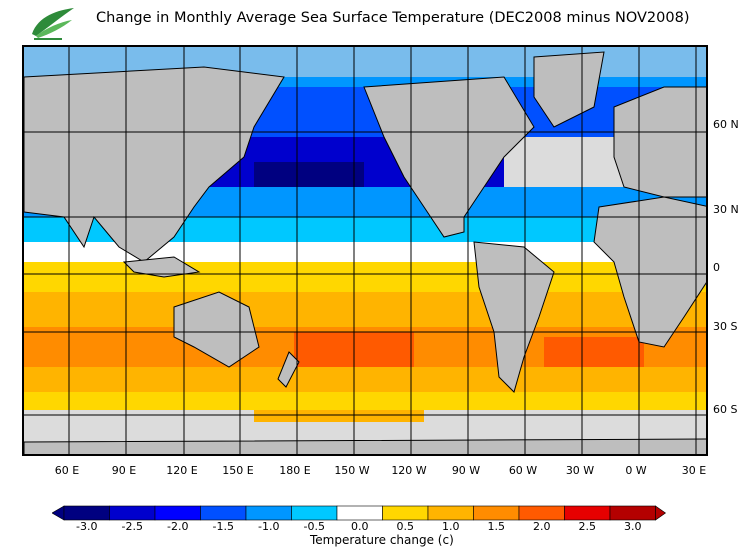 The width and height of the screenshot is (755, 560). What do you see at coordinates (580, 470) in the screenshot?
I see `lon-label-30w: 30 W` at bounding box center [580, 470].